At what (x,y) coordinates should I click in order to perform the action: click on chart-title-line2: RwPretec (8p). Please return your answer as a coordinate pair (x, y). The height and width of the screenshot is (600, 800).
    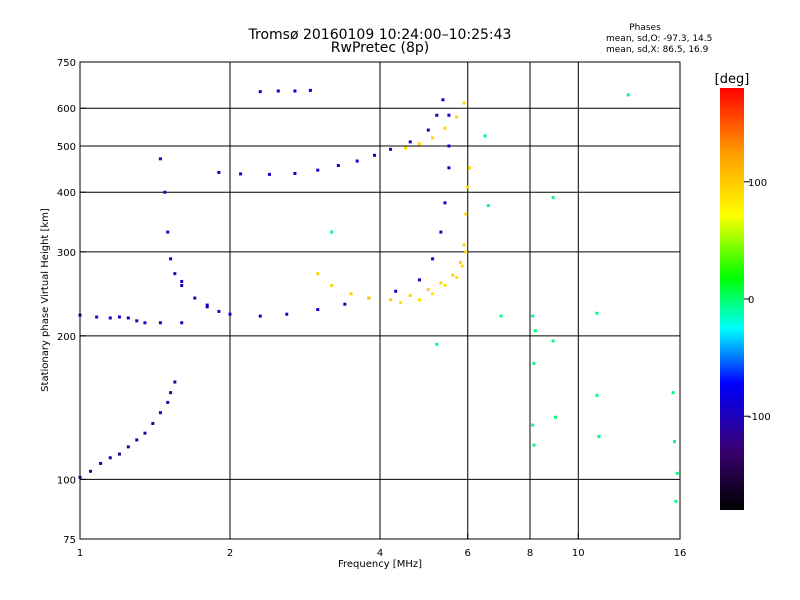
    Looking at the image, I should click on (380, 48).